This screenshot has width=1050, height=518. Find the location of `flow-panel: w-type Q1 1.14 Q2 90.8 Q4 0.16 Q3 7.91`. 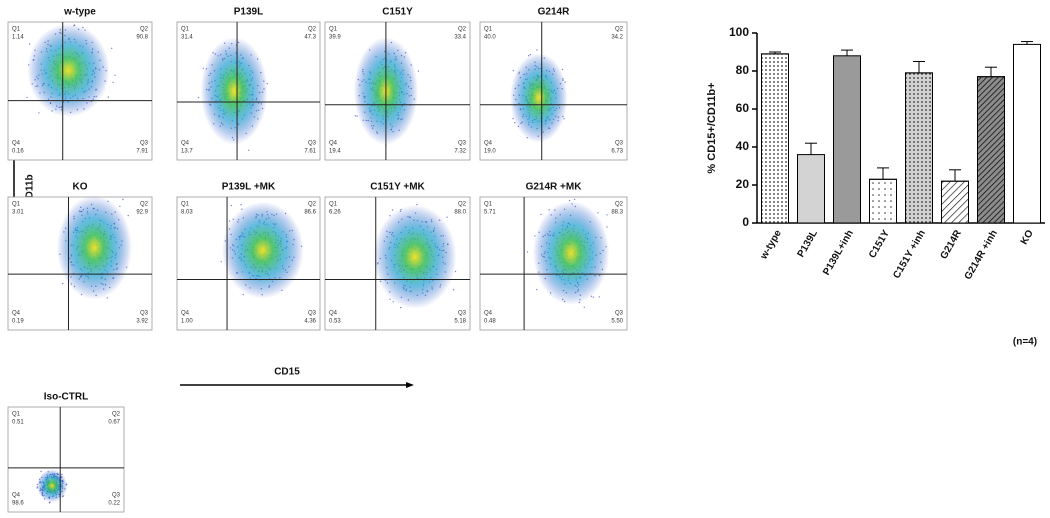

flow-panel: w-type Q1 1.14 Q2 90.8 Q4 0.16 Q3 7.91 is located at coordinates (80, 84).